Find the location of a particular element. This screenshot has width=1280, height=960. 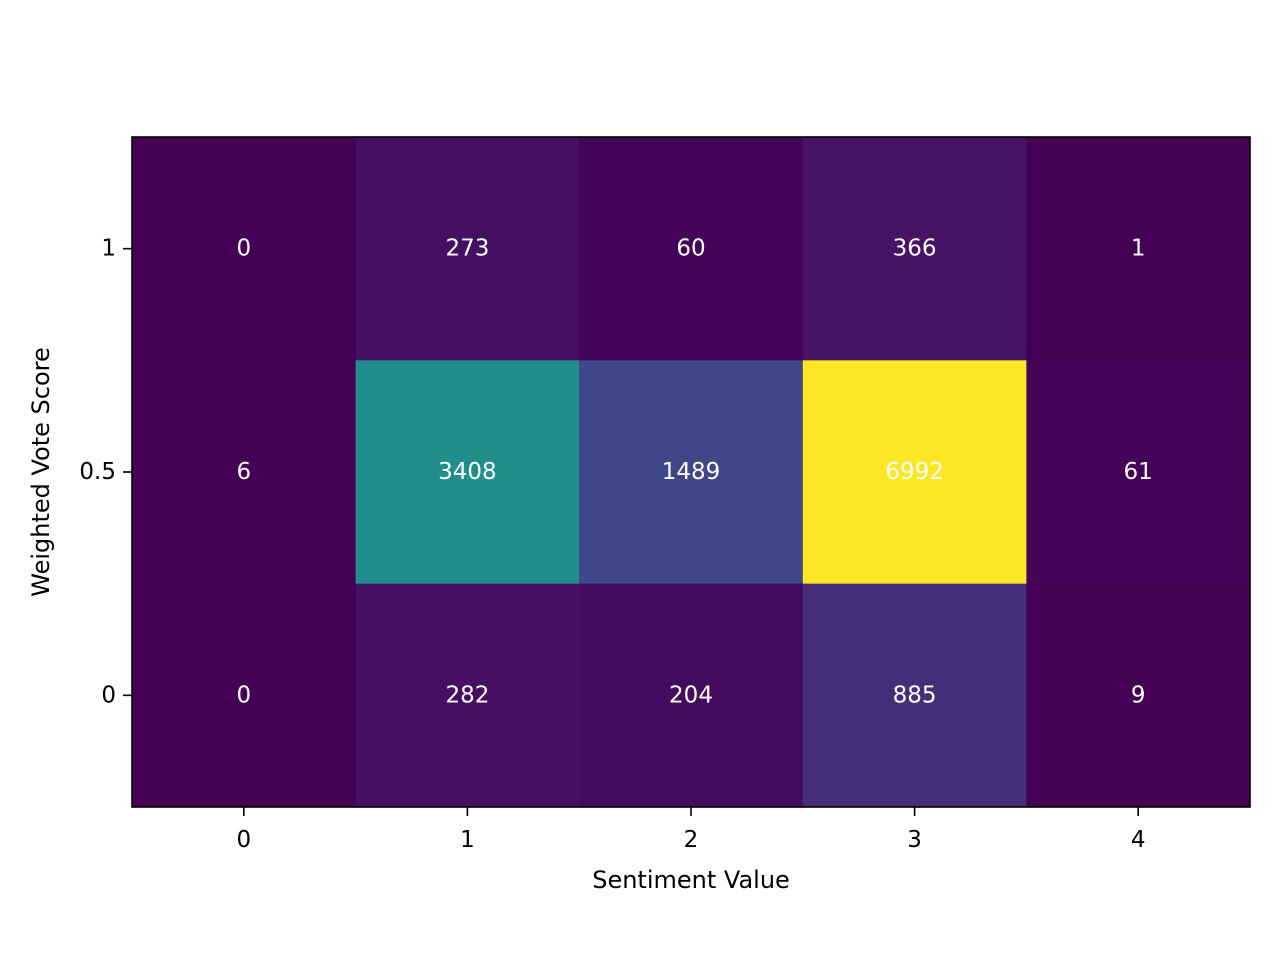

x-tick-label-1: 1 is located at coordinates (467, 840).